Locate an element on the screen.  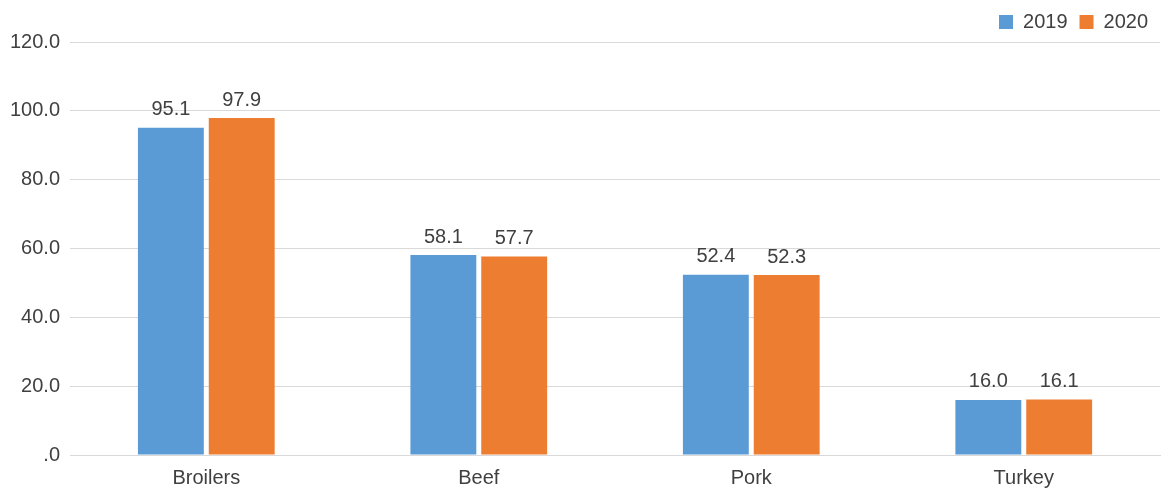
data-label: 58.1 is located at coordinates (443, 235).